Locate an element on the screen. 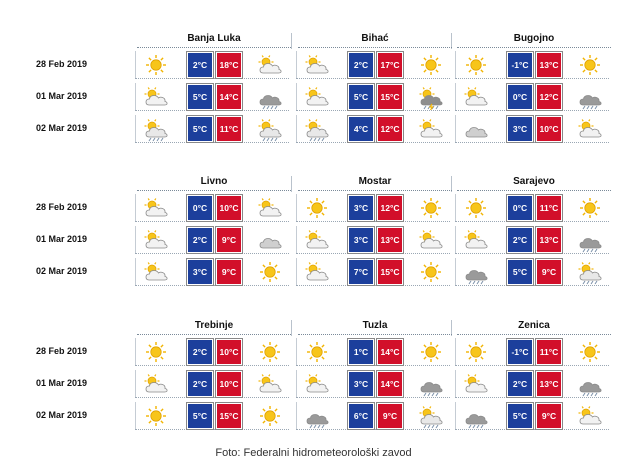 This screenshot has width=627, height=473. city-name: Zenica is located at coordinates (534, 327).